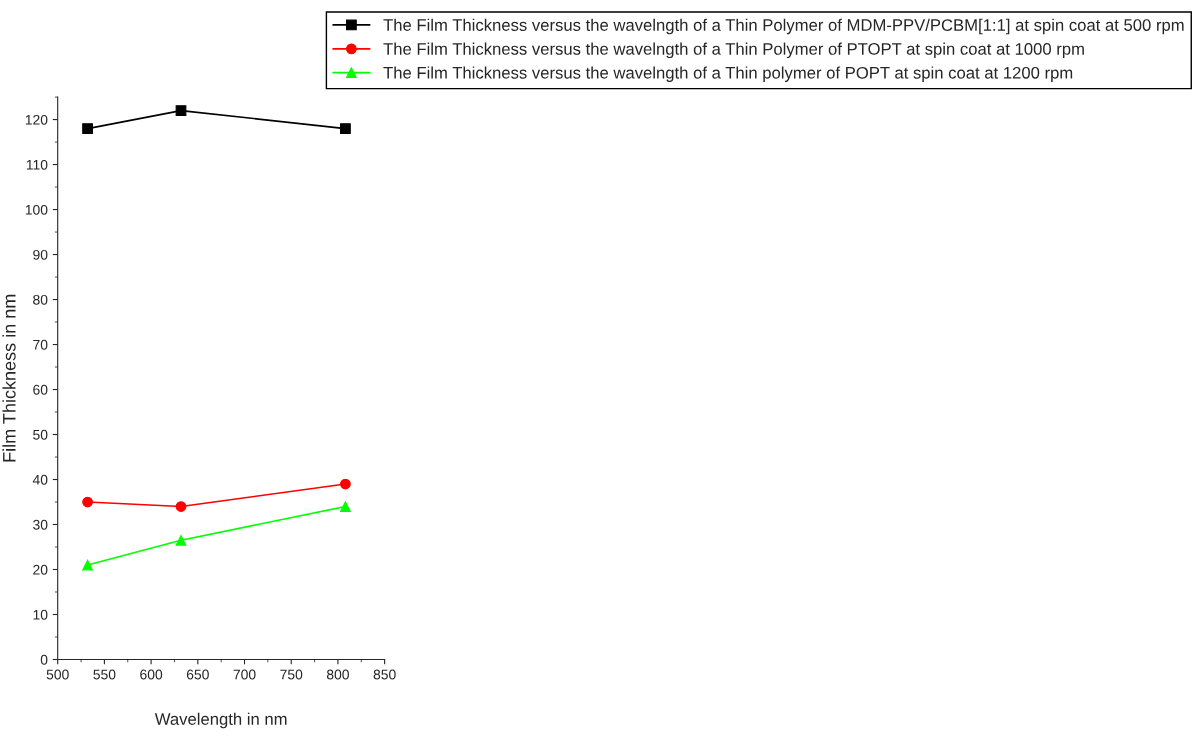 This screenshot has width=1202, height=741. Describe the element at coordinates (384, 674) in the screenshot. I see `x-tick-label: 850` at that location.